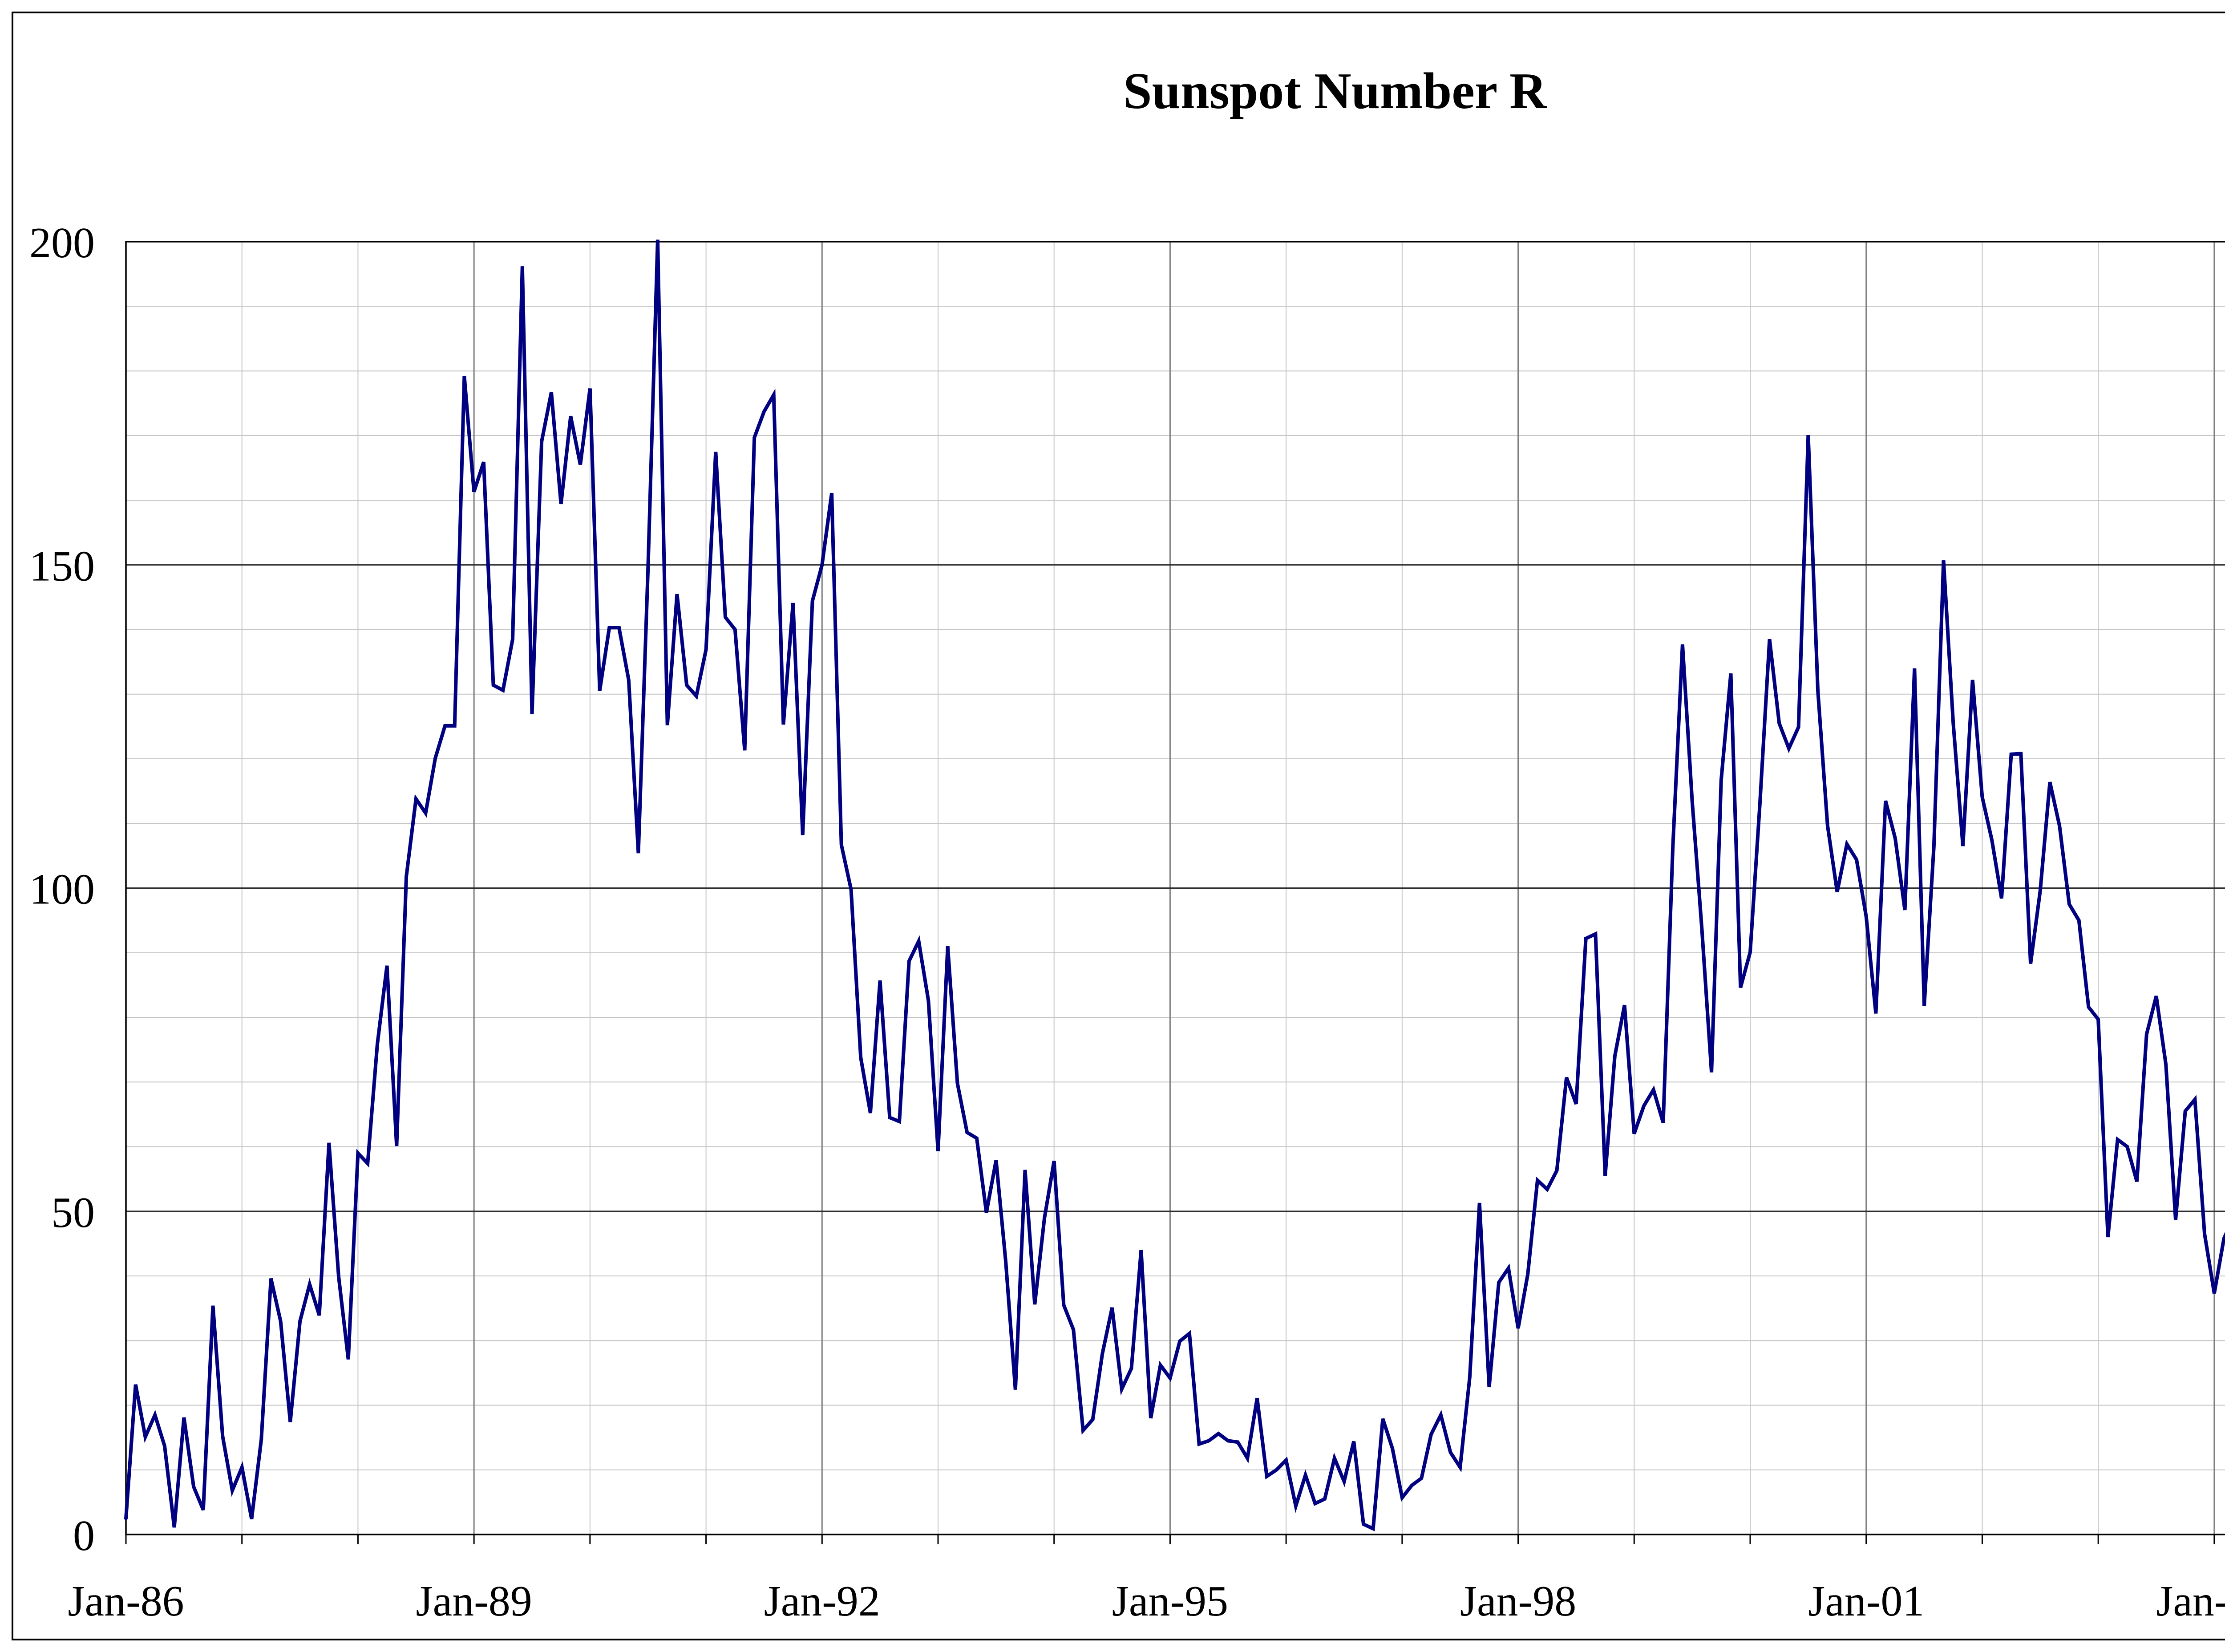 This screenshot has width=2225, height=1652. What do you see at coordinates (474, 1601) in the screenshot?
I see `x-tick-label: Jan-89` at bounding box center [474, 1601].